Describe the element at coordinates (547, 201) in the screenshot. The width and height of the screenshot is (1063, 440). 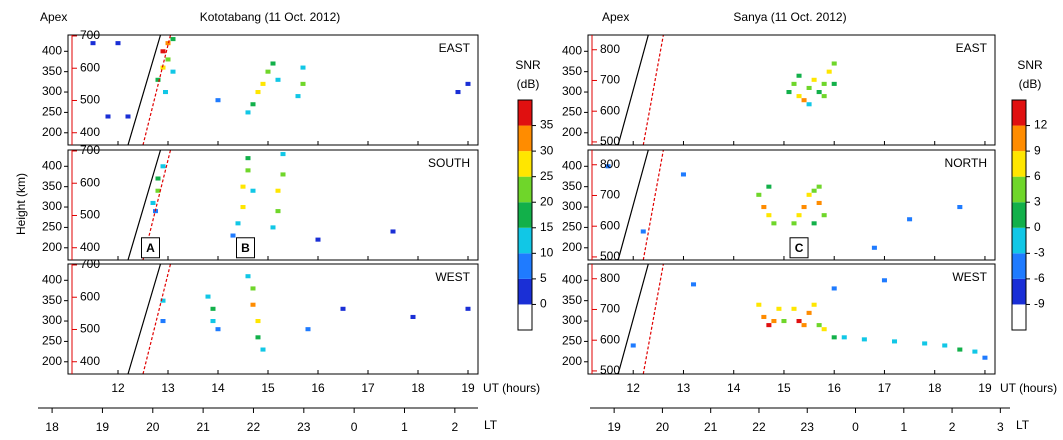
I see `colorbar-tick-label: 20` at that location.